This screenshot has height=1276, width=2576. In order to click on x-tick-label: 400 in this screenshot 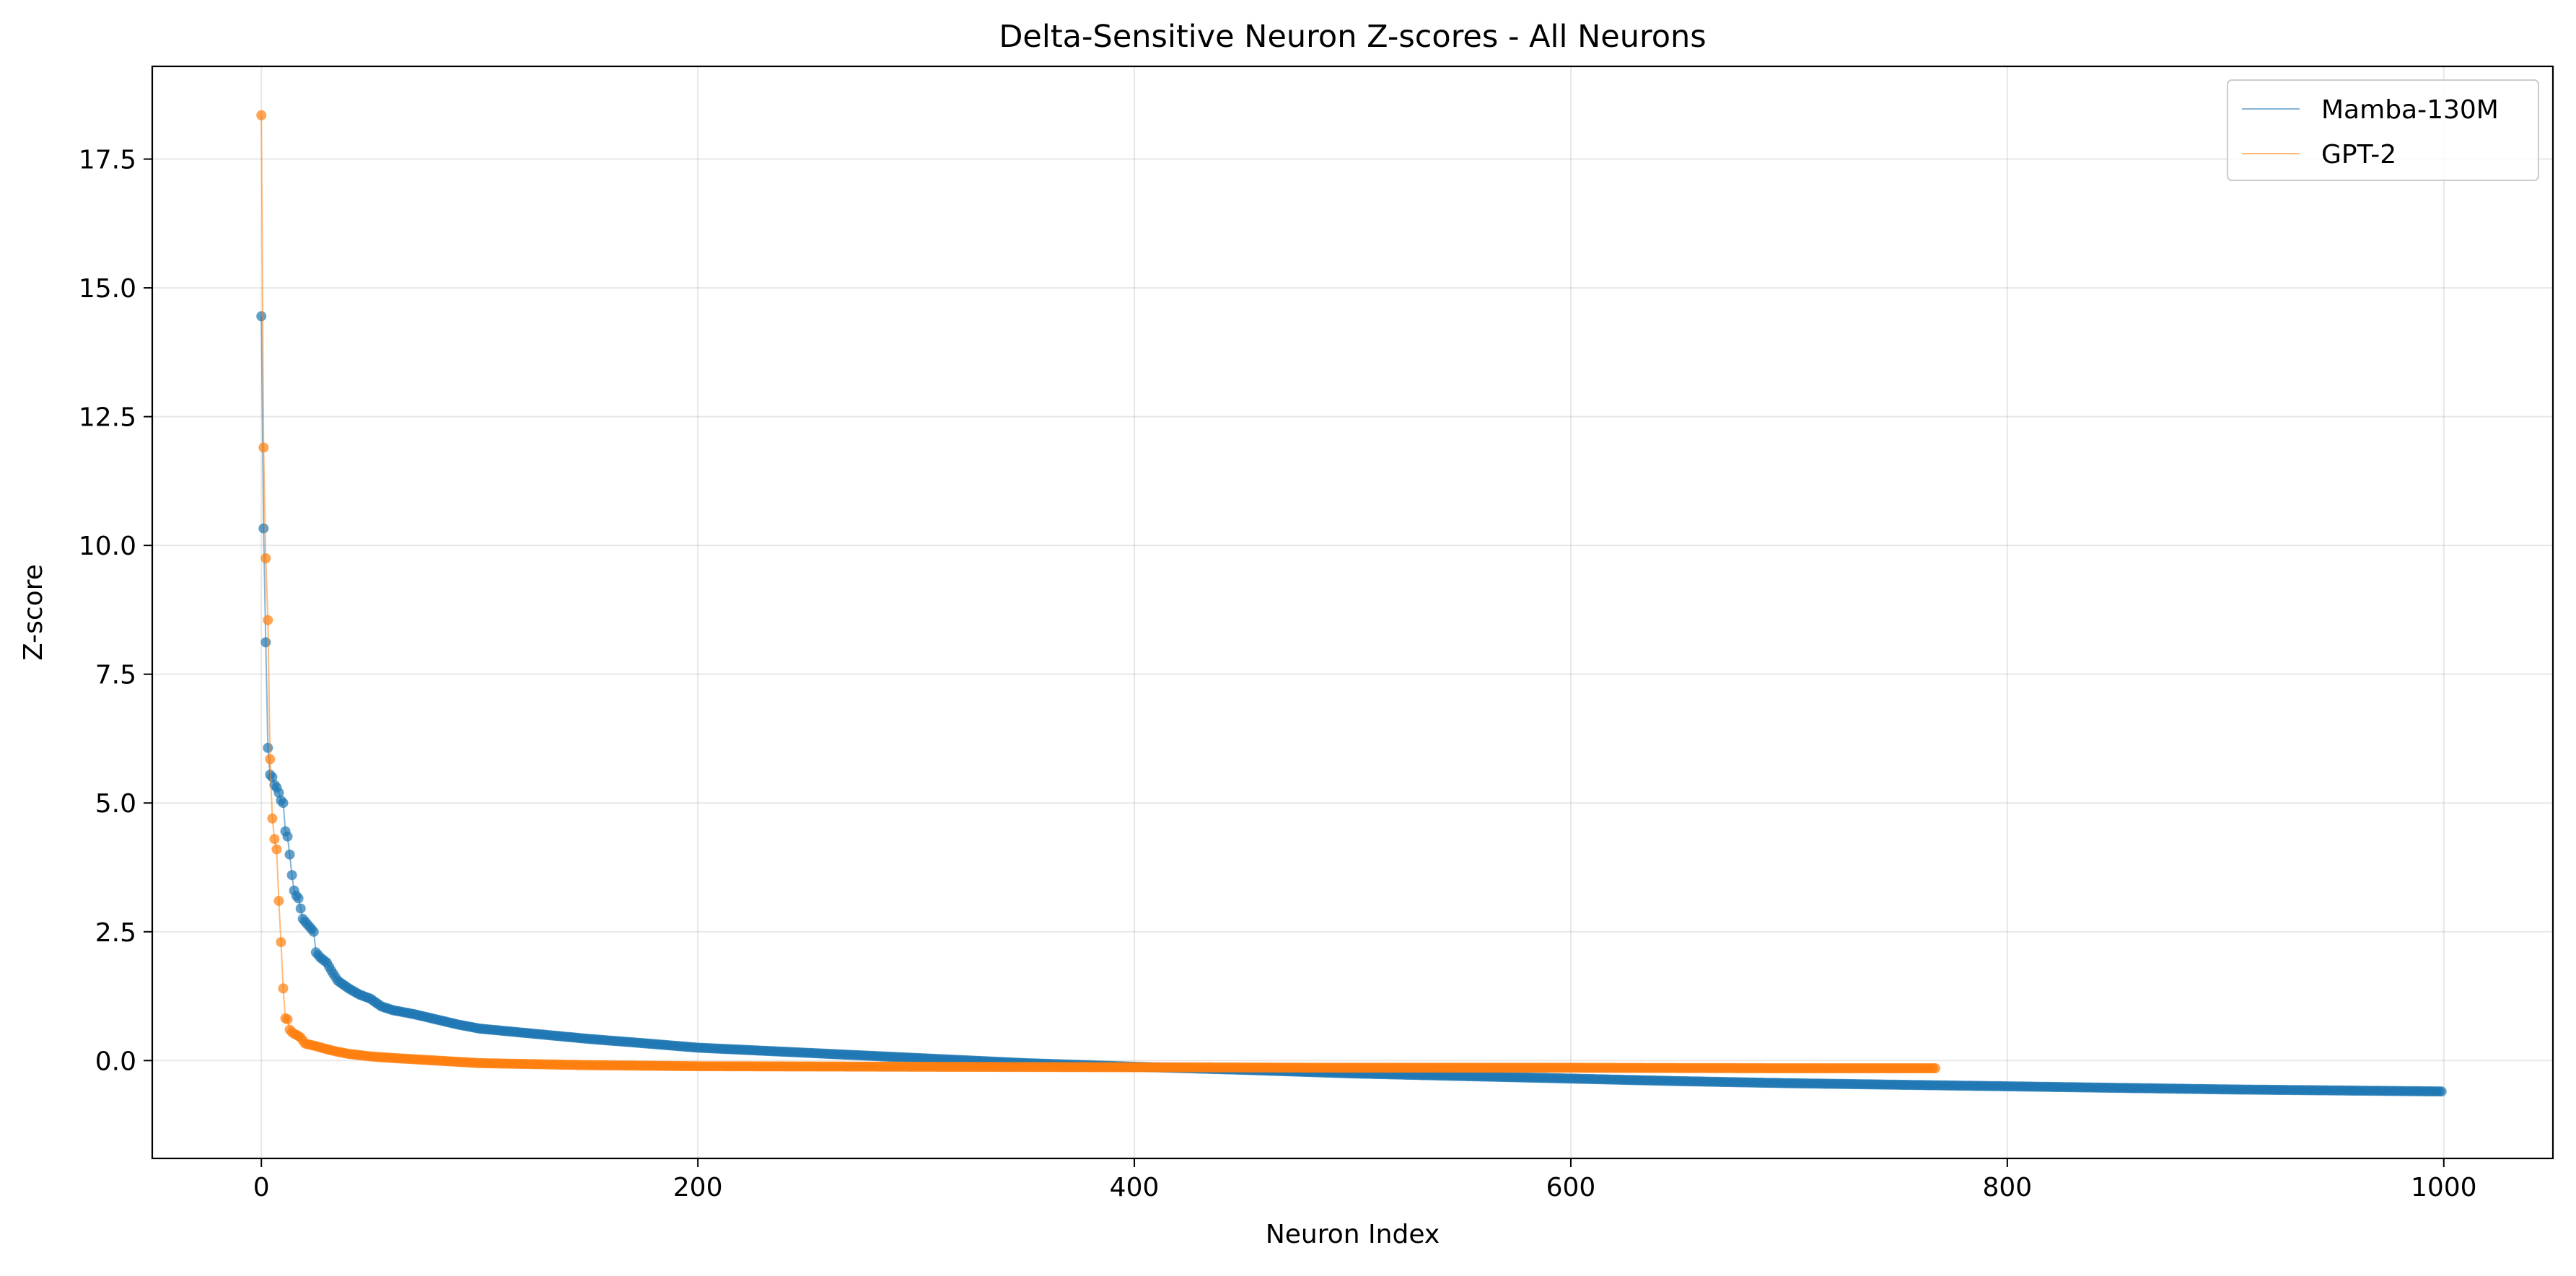, I will do `click(1135, 1187)`.